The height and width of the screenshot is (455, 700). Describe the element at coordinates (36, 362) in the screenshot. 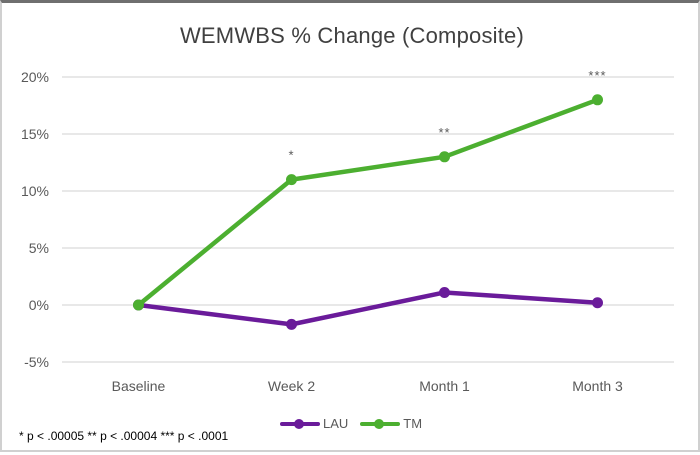

I see `y-tick-label: -5%` at that location.